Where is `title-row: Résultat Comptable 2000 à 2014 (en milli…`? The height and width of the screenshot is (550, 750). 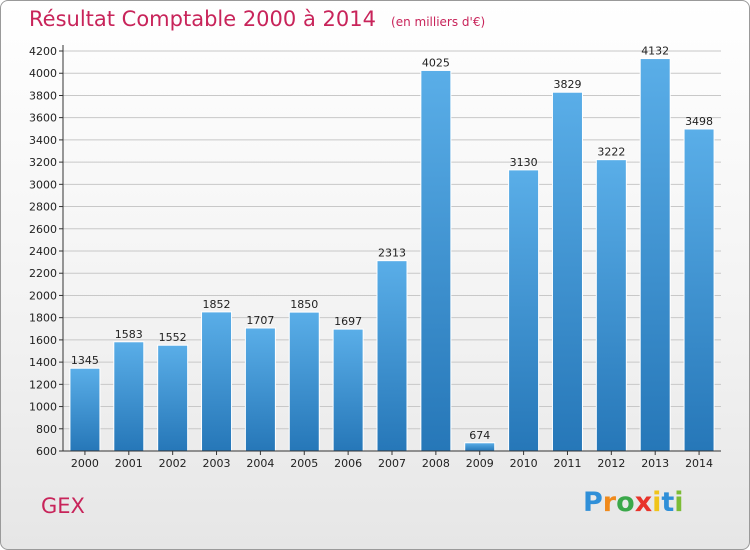
title-row: Résultat Comptable 2000 à 2014 (en milli… is located at coordinates (257, 19).